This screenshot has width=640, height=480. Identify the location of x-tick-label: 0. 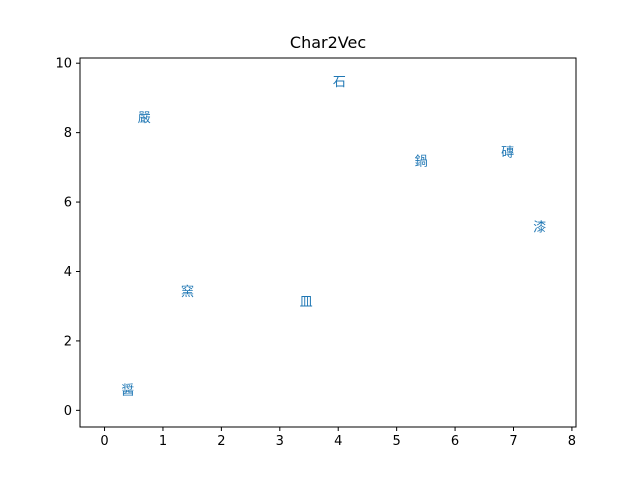
(104, 441).